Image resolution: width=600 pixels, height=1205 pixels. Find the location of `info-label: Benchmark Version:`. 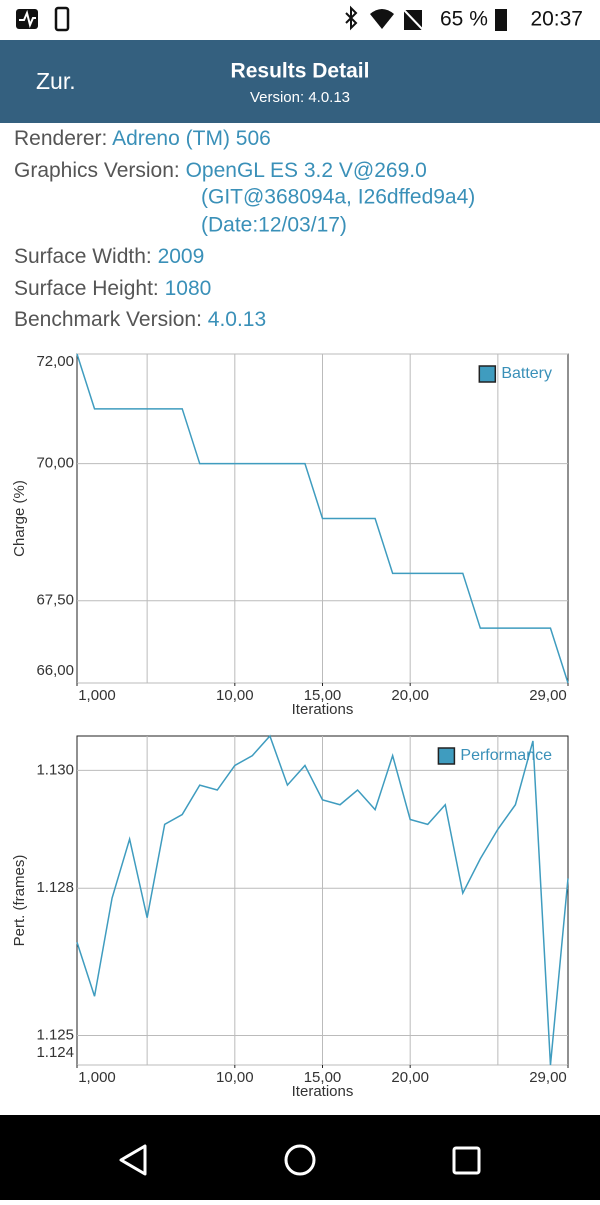

info-label: Benchmark Version: is located at coordinates (108, 319).